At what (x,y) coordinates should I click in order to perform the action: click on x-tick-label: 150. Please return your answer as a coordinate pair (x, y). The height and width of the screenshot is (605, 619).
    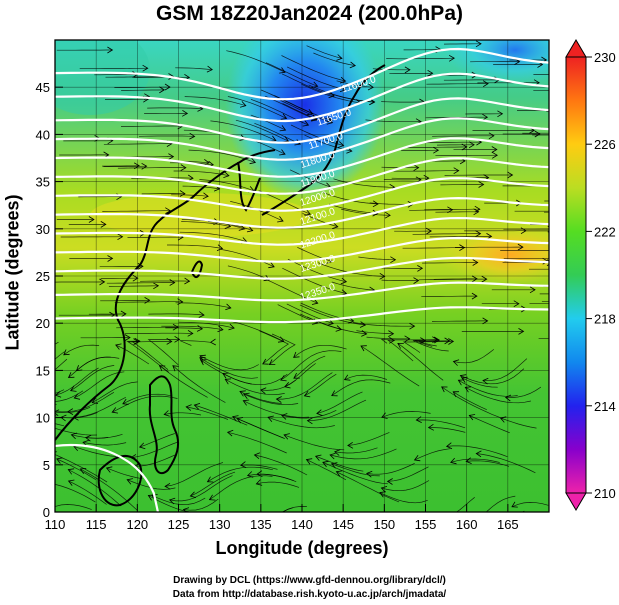
    Looking at the image, I should click on (384, 524).